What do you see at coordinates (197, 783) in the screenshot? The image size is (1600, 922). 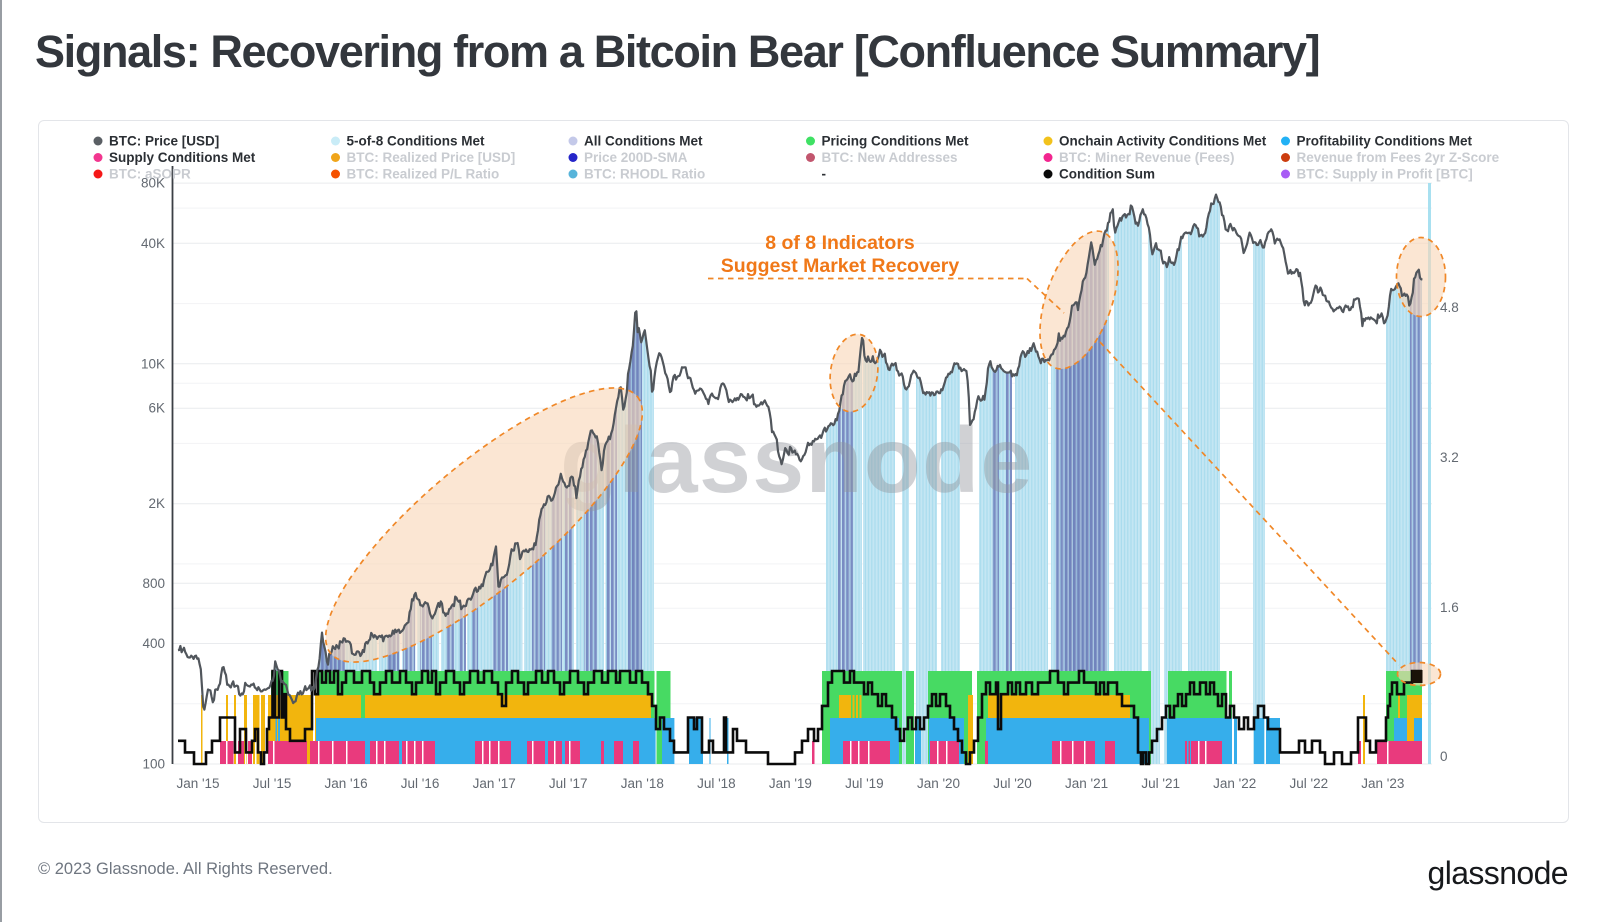 I see `svg-text: Jan '15` at bounding box center [197, 783].